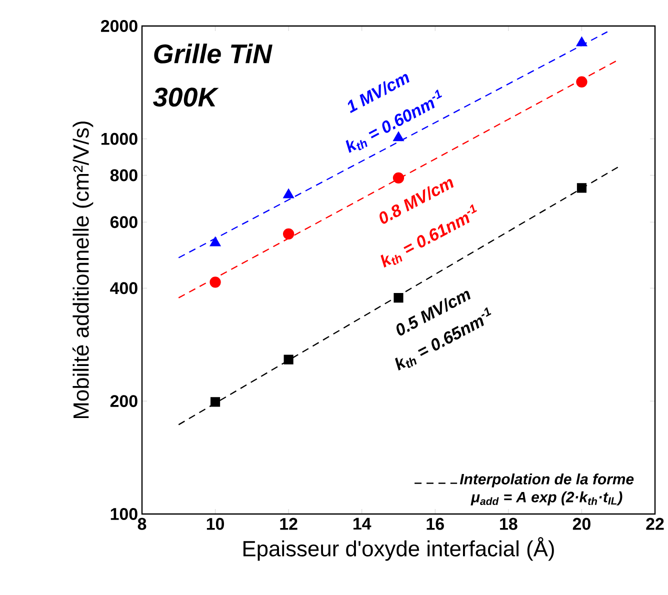  I want to click on legend-label: Interpolation de la forme, so click(547, 480).